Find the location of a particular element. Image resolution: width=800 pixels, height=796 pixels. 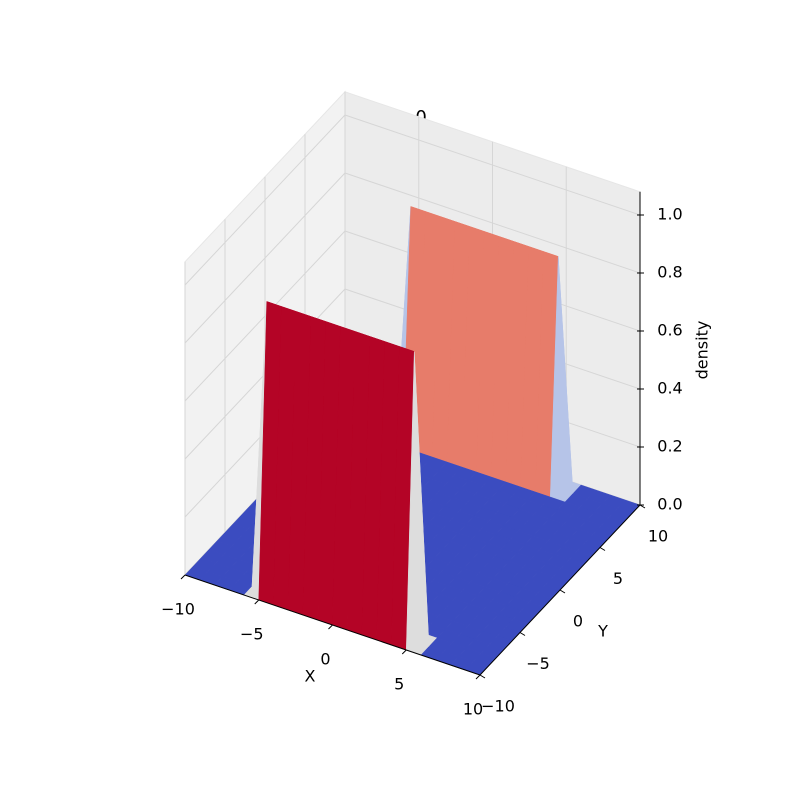

x-tick-label: 10 is located at coordinates (473, 709).